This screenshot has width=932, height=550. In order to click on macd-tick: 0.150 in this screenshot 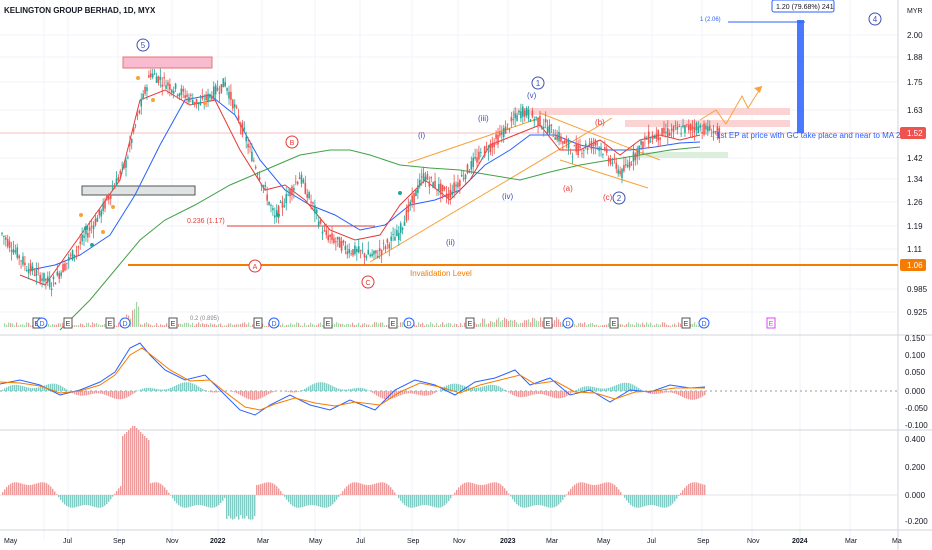, I will do `click(915, 338)`.